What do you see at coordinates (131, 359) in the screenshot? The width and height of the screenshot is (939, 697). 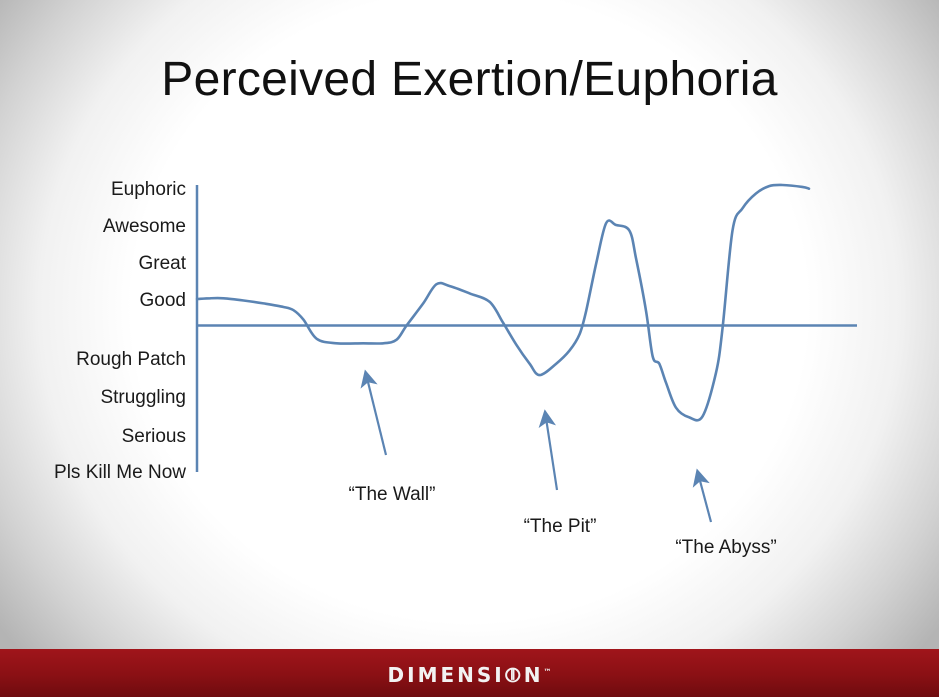 I see `y-tick-label: Rough Patch` at bounding box center [131, 359].